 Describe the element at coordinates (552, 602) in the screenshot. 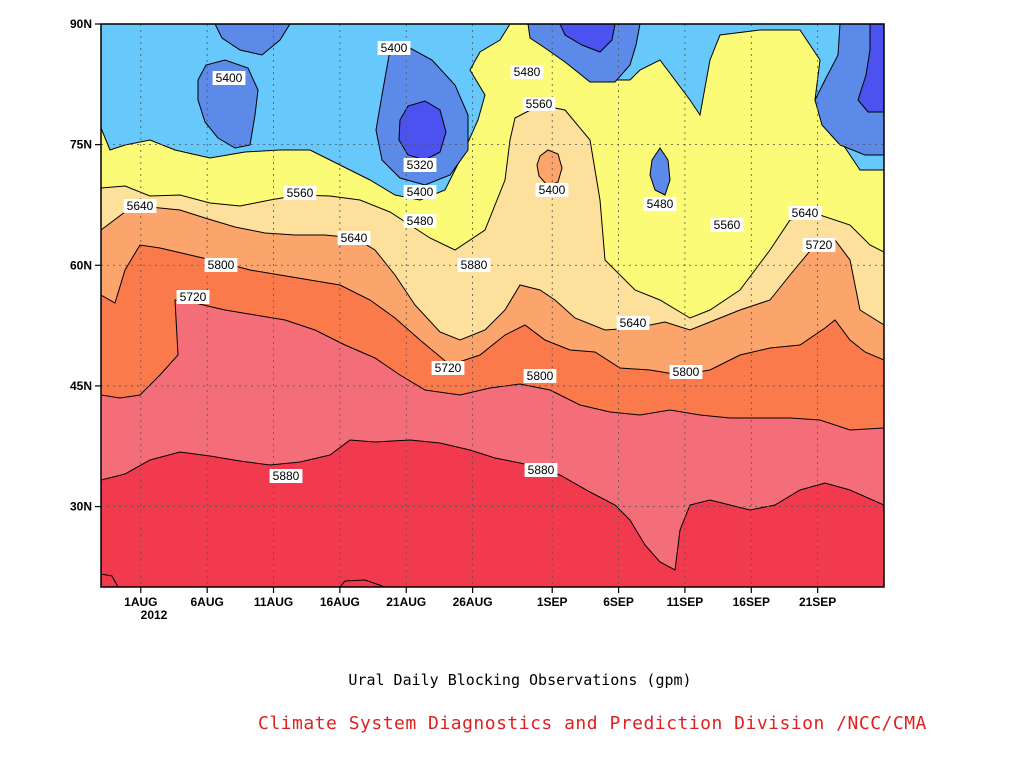

I see `x-tick-label: 1SEP` at that location.